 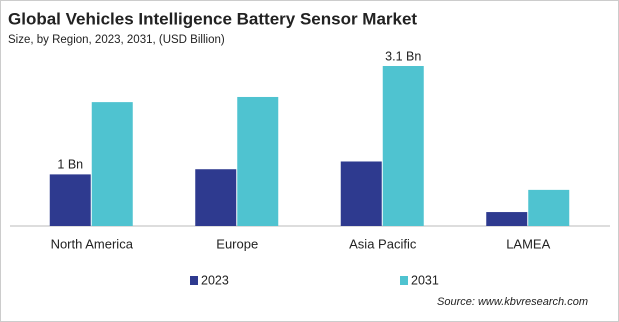 What do you see at coordinates (403, 56) in the screenshot?
I see `value-label: 3.1 Bn` at bounding box center [403, 56].